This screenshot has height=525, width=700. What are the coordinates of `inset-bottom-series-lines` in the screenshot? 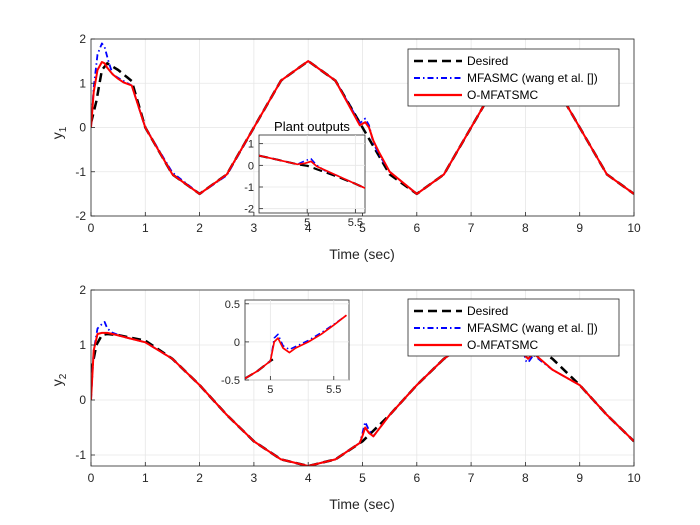 It's located at (296, 347).